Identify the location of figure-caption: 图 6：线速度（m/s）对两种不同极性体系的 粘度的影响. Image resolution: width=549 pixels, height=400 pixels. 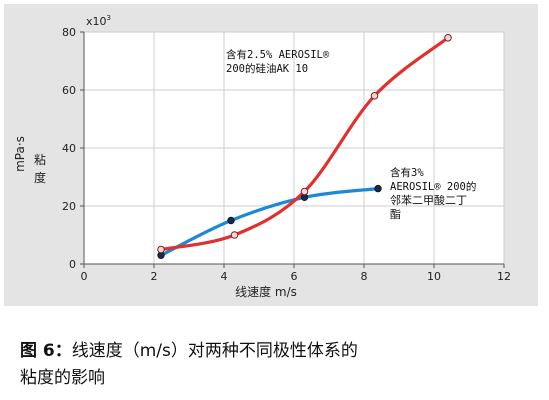
(275, 365).